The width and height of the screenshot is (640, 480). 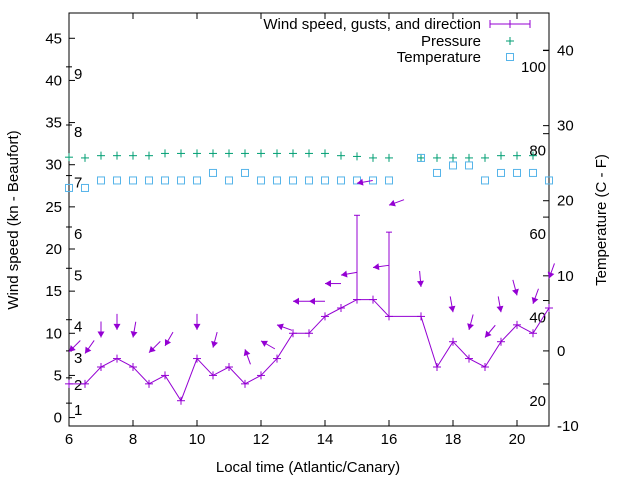 I want to click on x-tick-label: 20, so click(x=517, y=439).